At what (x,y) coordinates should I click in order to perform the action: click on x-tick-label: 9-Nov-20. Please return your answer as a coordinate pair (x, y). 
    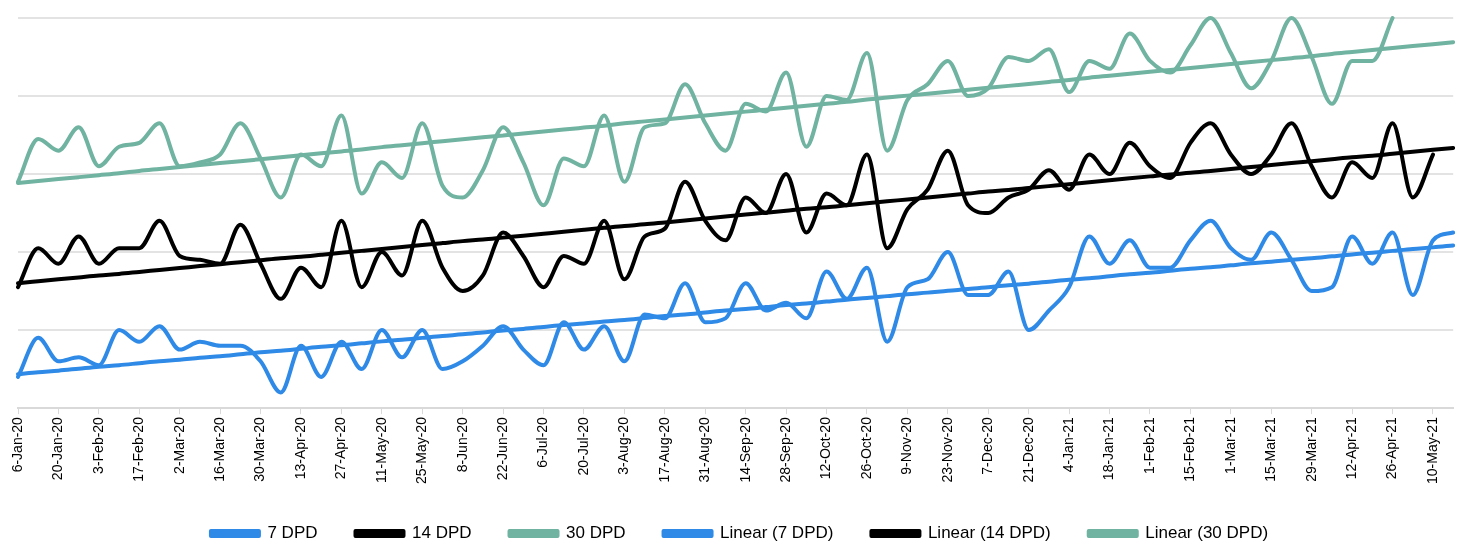
    Looking at the image, I should click on (906, 445).